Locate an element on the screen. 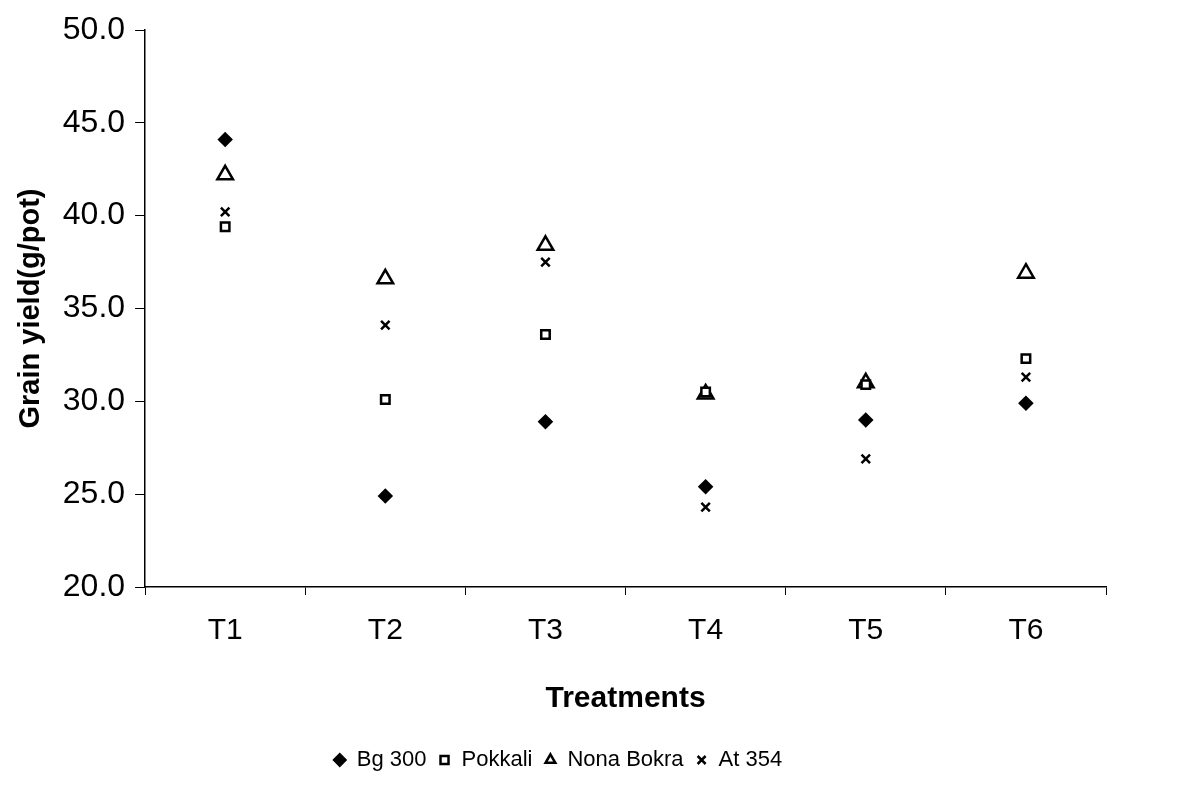 Image resolution: width=1196 pixels, height=791 pixels. y-tick-label: 40.0 is located at coordinates (94, 213).